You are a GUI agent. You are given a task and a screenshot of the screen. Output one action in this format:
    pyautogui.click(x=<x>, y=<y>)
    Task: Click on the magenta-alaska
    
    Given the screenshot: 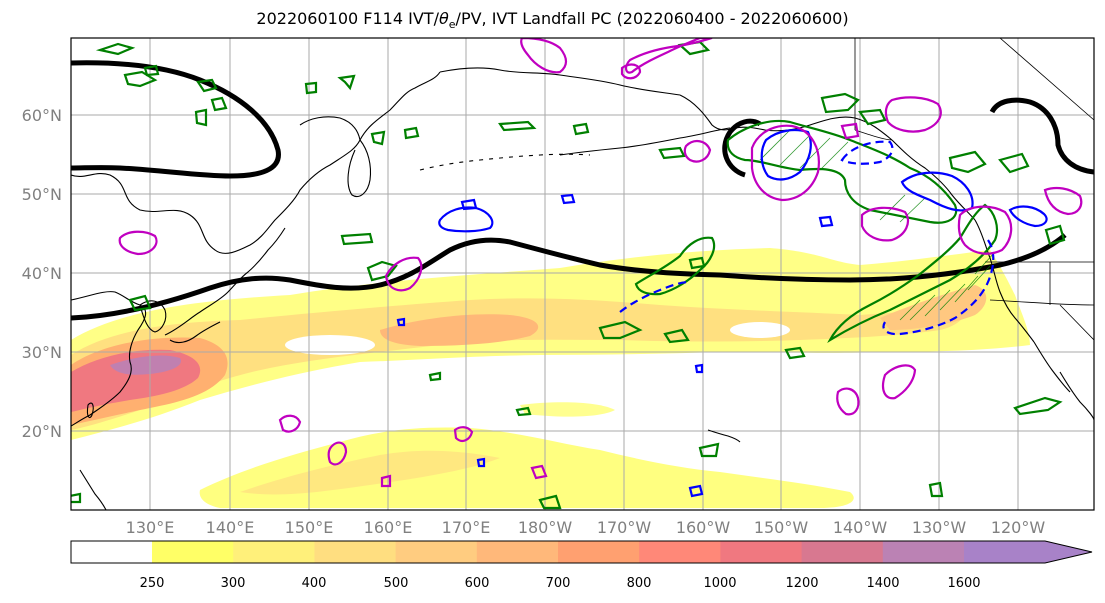 What is the action you would take?
    pyautogui.click(x=785, y=163)
    